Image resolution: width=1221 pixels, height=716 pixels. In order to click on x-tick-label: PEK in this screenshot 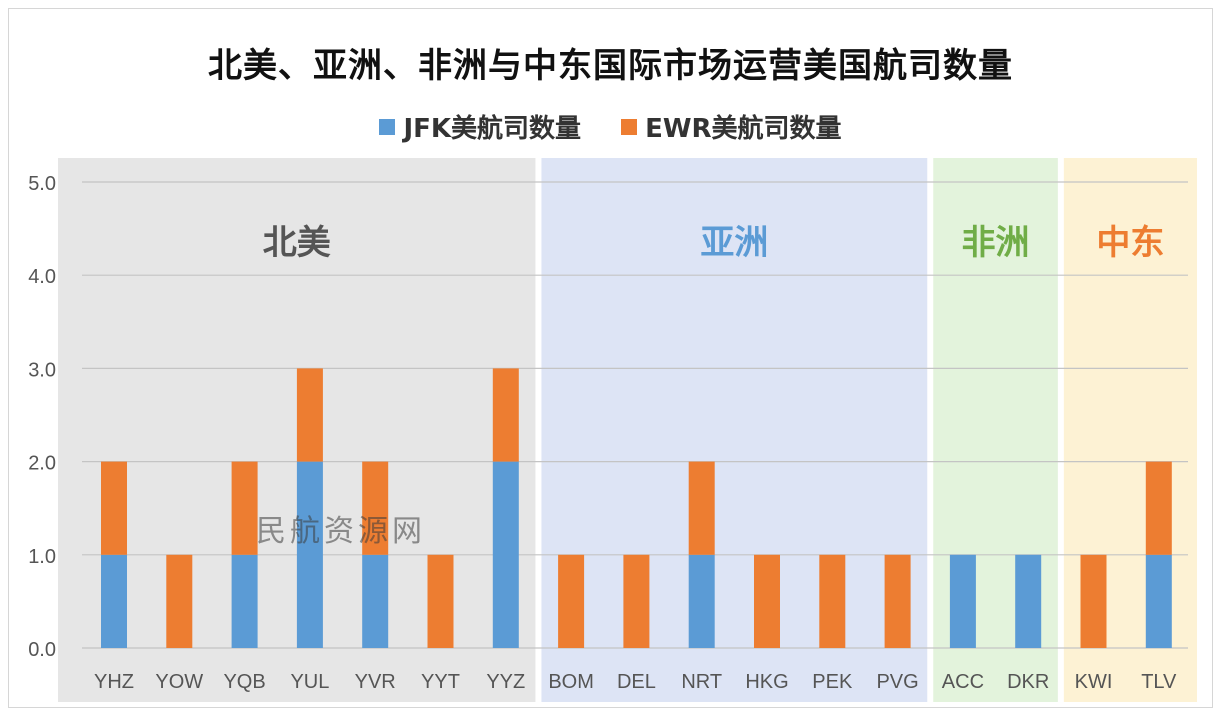, I will do `click(832, 682)`.